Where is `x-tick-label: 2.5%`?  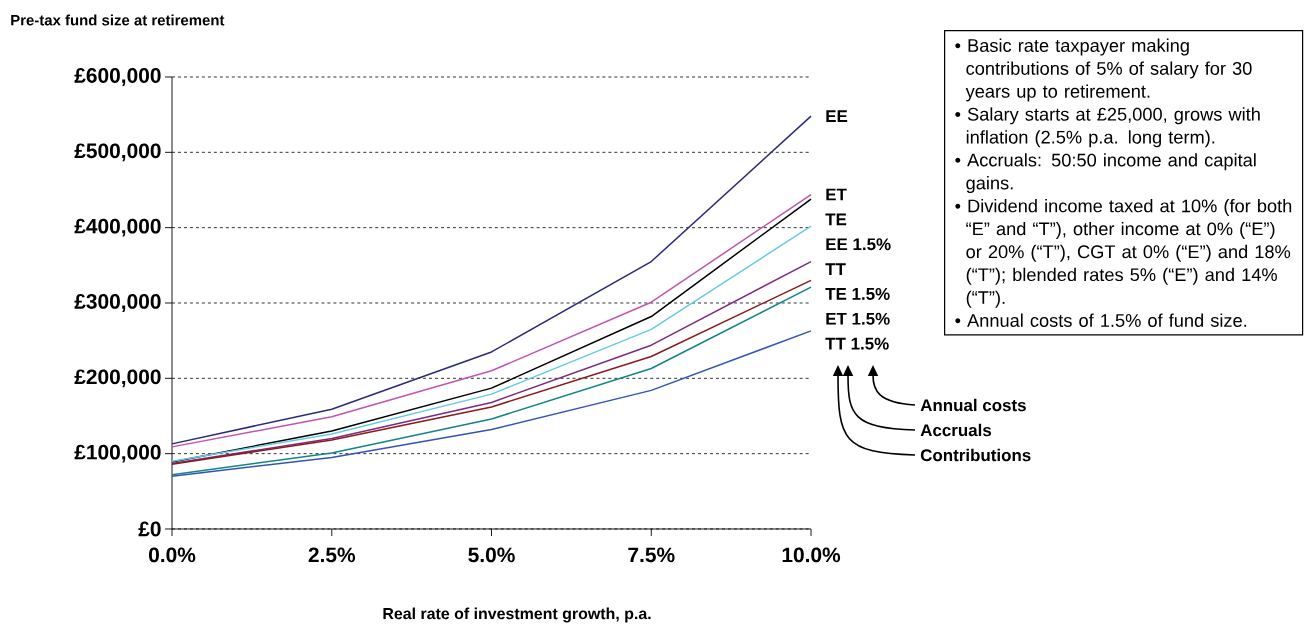 x-tick-label: 2.5% is located at coordinates (332, 555).